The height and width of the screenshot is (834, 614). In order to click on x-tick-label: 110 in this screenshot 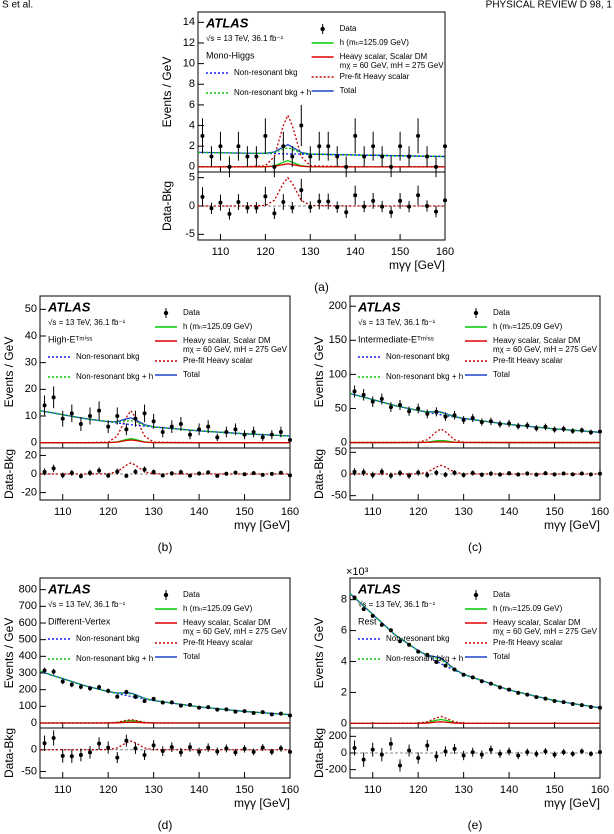, I will do `click(63, 512)`.